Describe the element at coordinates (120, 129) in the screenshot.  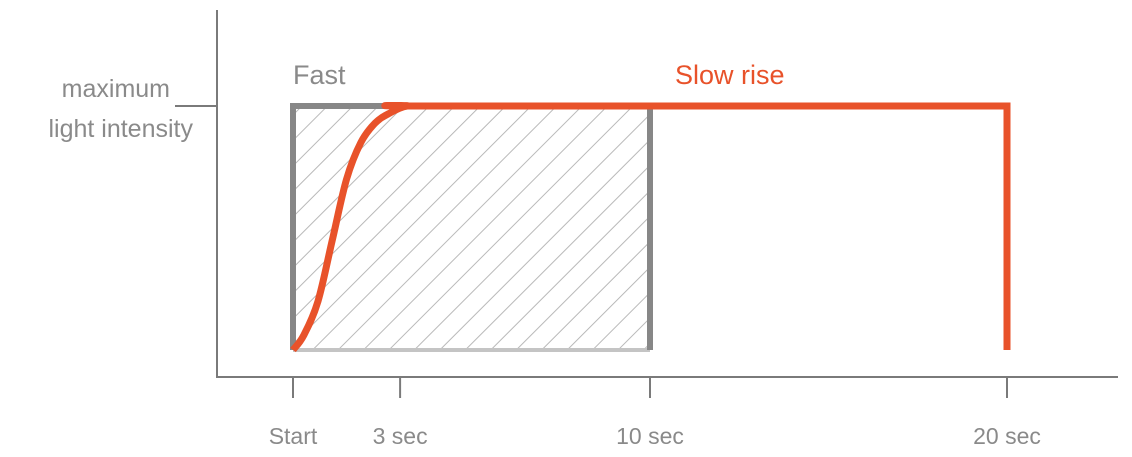
I see `y-tick-label-line-2: light intensity` at that location.